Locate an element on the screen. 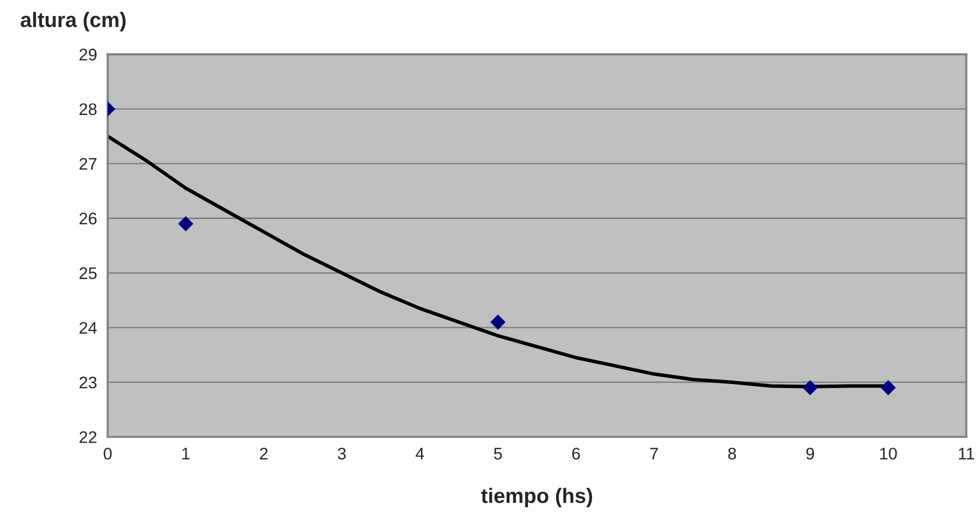 The image size is (979, 517). y-axis-title: altura (cm) is located at coordinates (73, 22).